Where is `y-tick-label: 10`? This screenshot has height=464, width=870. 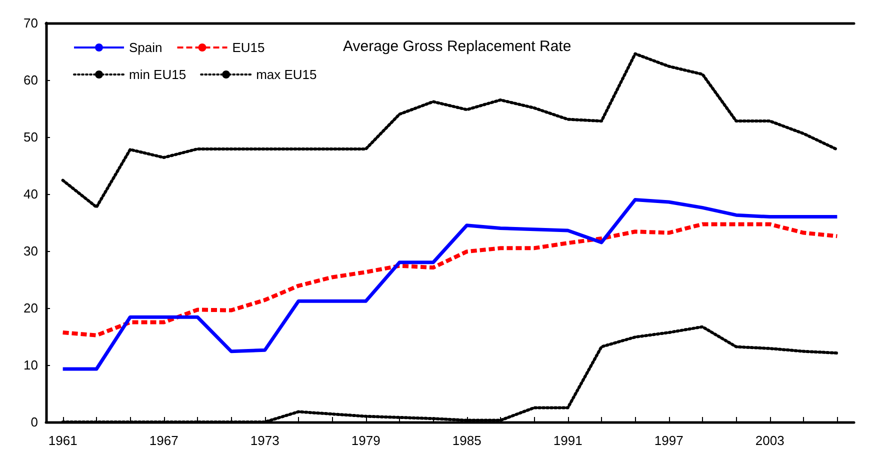 y-tick-label: 10 is located at coordinates (31, 365).